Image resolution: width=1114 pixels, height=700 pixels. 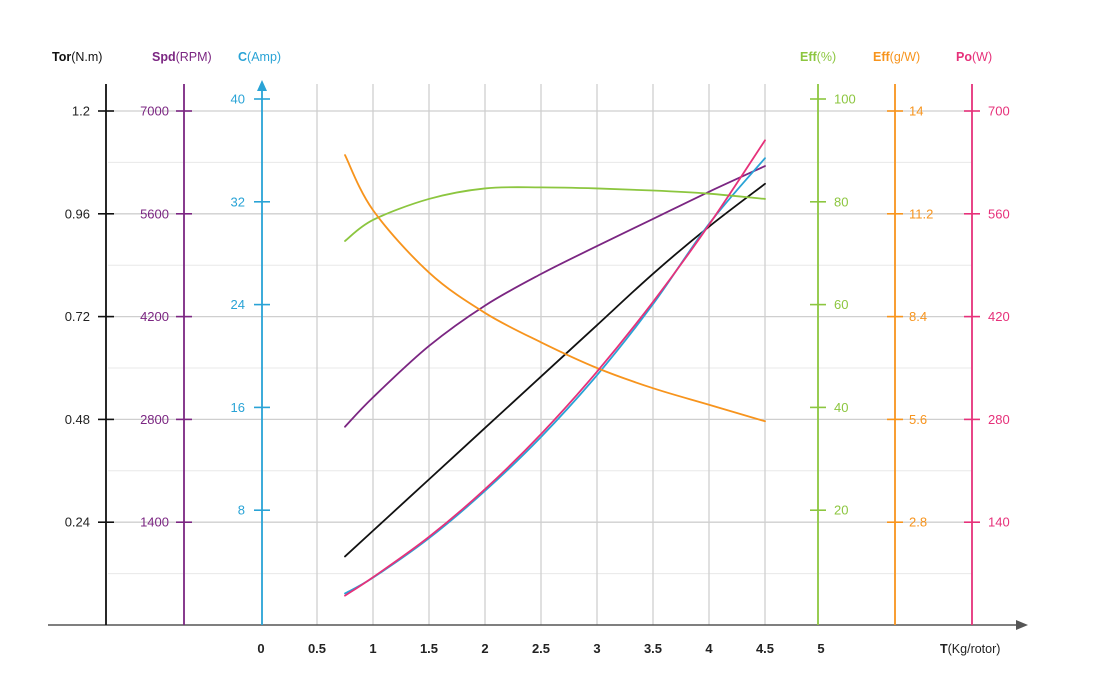 I want to click on x-tick-label: 4.5, so click(x=765, y=648).